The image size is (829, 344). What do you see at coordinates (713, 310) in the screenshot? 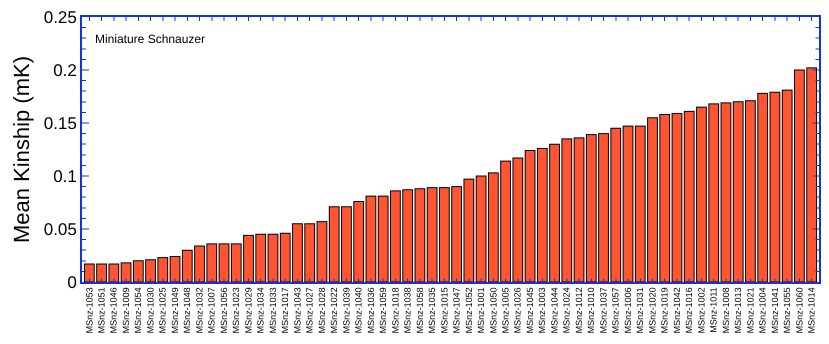
I see `x-tick-label: MSnz-1011` at bounding box center [713, 310].